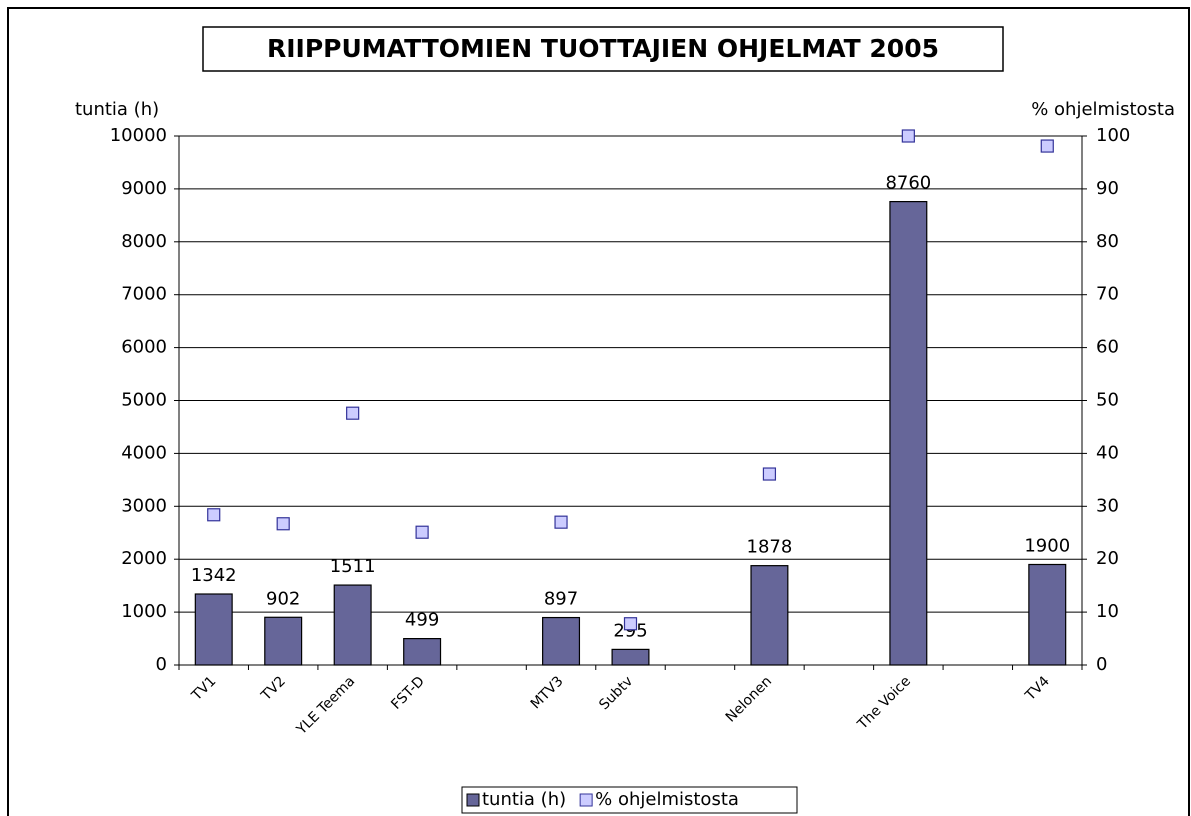 The image size is (1191, 816). What do you see at coordinates (144, 400) in the screenshot?
I see `y-tick-label: 5000` at bounding box center [144, 400].